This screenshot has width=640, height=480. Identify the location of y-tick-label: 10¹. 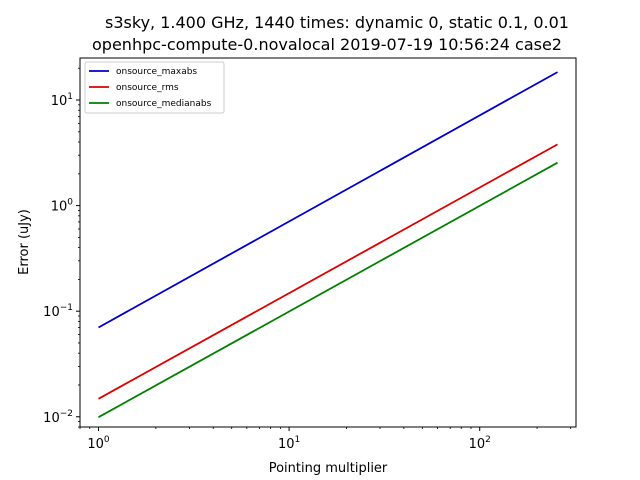
(62, 100).